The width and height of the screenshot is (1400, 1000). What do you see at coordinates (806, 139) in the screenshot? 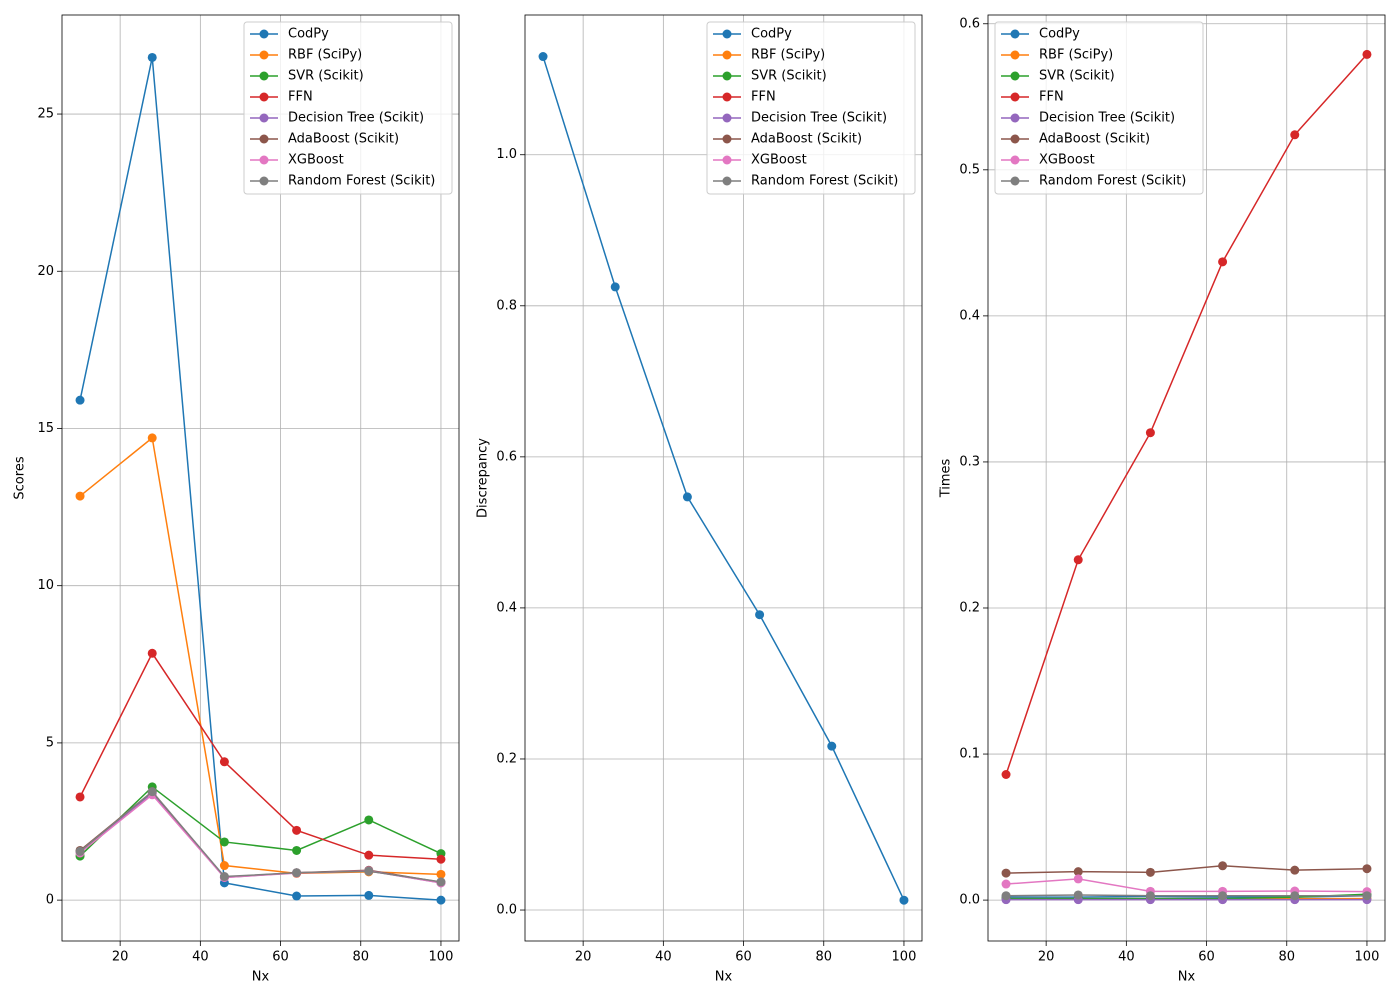
I see `legend-label: AdaBoost (Scikit)` at bounding box center [806, 139].